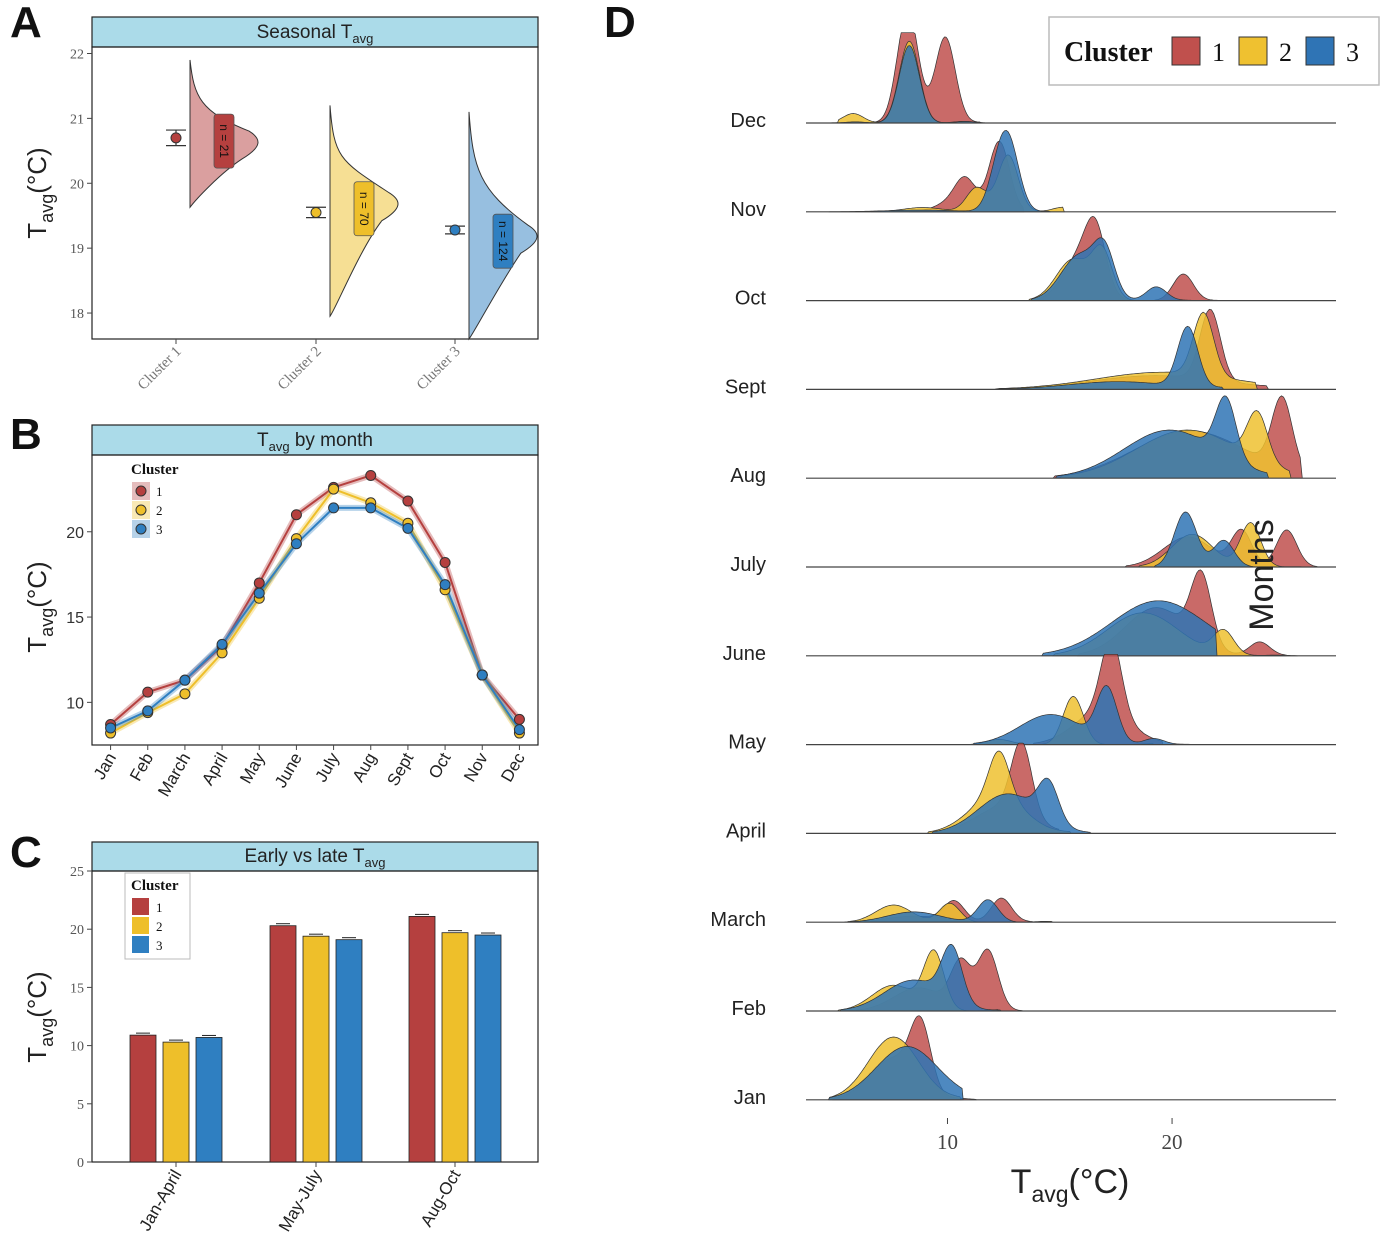 The height and width of the screenshot is (1254, 1387). What do you see at coordinates (748, 565) in the screenshot?
I see `month-label-July: July` at bounding box center [748, 565].